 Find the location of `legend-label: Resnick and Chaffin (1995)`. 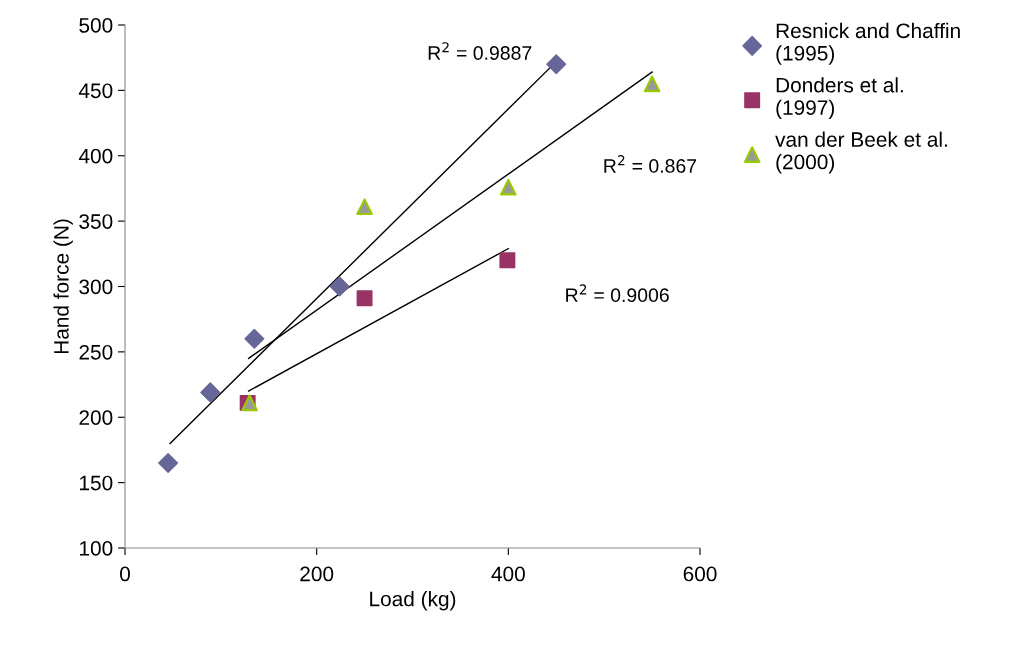

legend-label: Resnick and Chaffin (1995) is located at coordinates (868, 43).